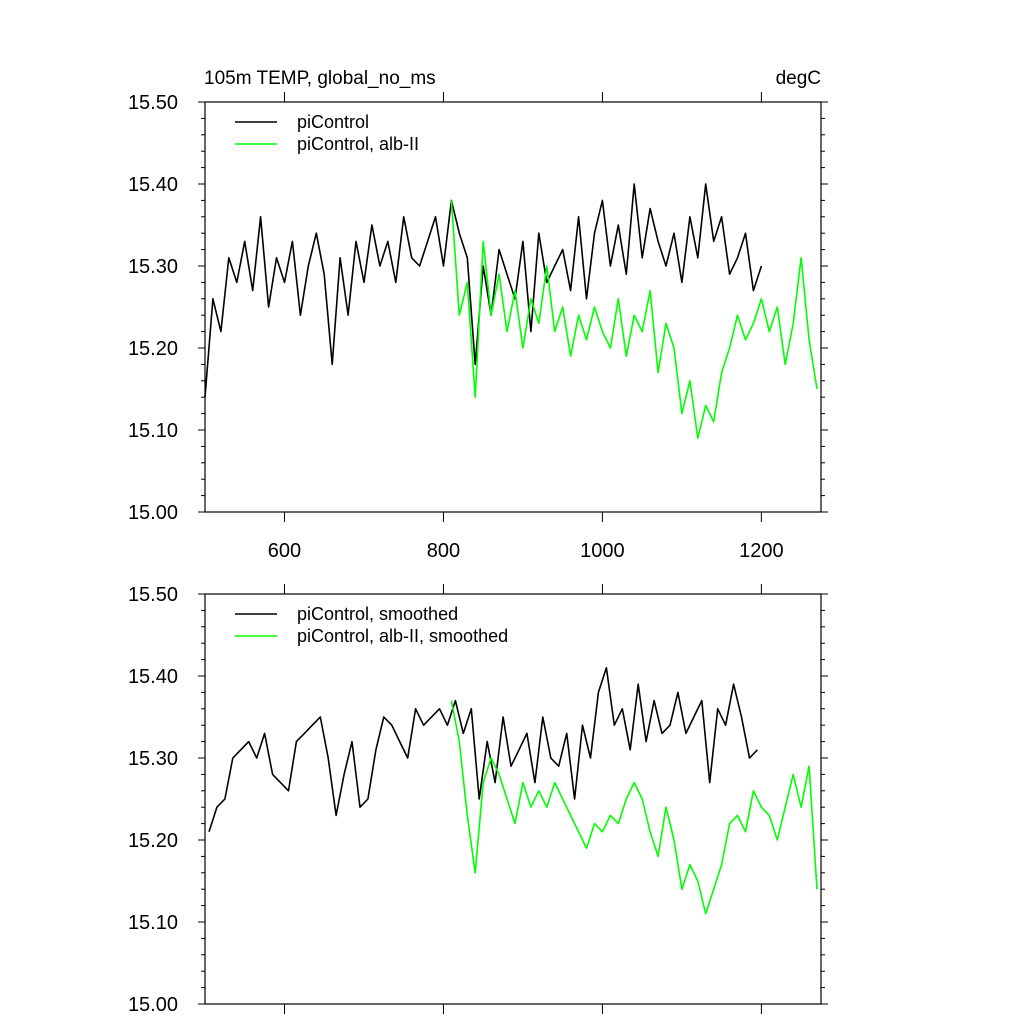  What do you see at coordinates (761, 551) in the screenshot?
I see `x-tick-label: 1200` at bounding box center [761, 551].